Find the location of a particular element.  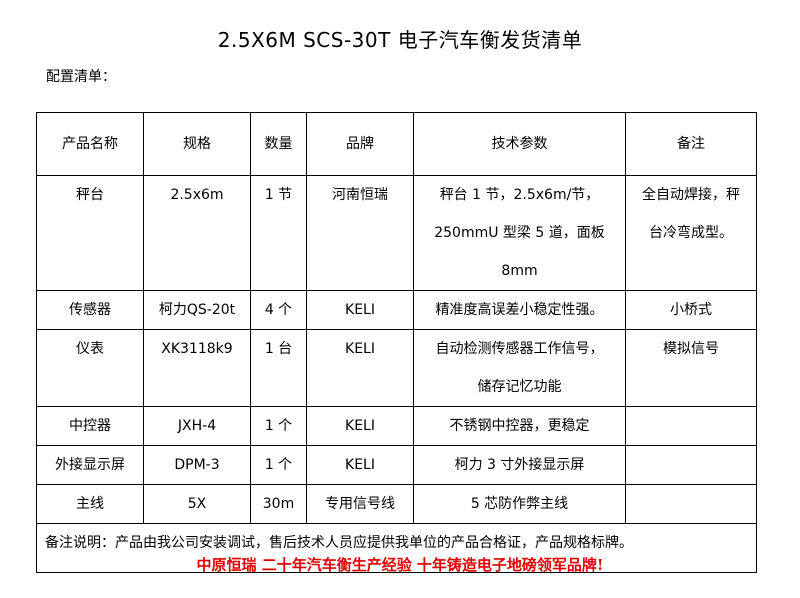

qty-cell: 1 节 is located at coordinates (278, 233).